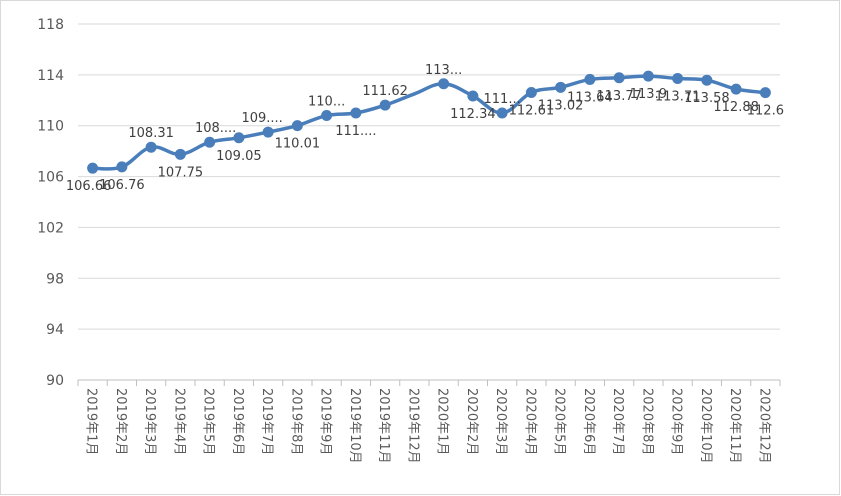 This screenshot has width=841, height=496. I want to click on x-tick-label: 2020年9月, so click(676, 421).